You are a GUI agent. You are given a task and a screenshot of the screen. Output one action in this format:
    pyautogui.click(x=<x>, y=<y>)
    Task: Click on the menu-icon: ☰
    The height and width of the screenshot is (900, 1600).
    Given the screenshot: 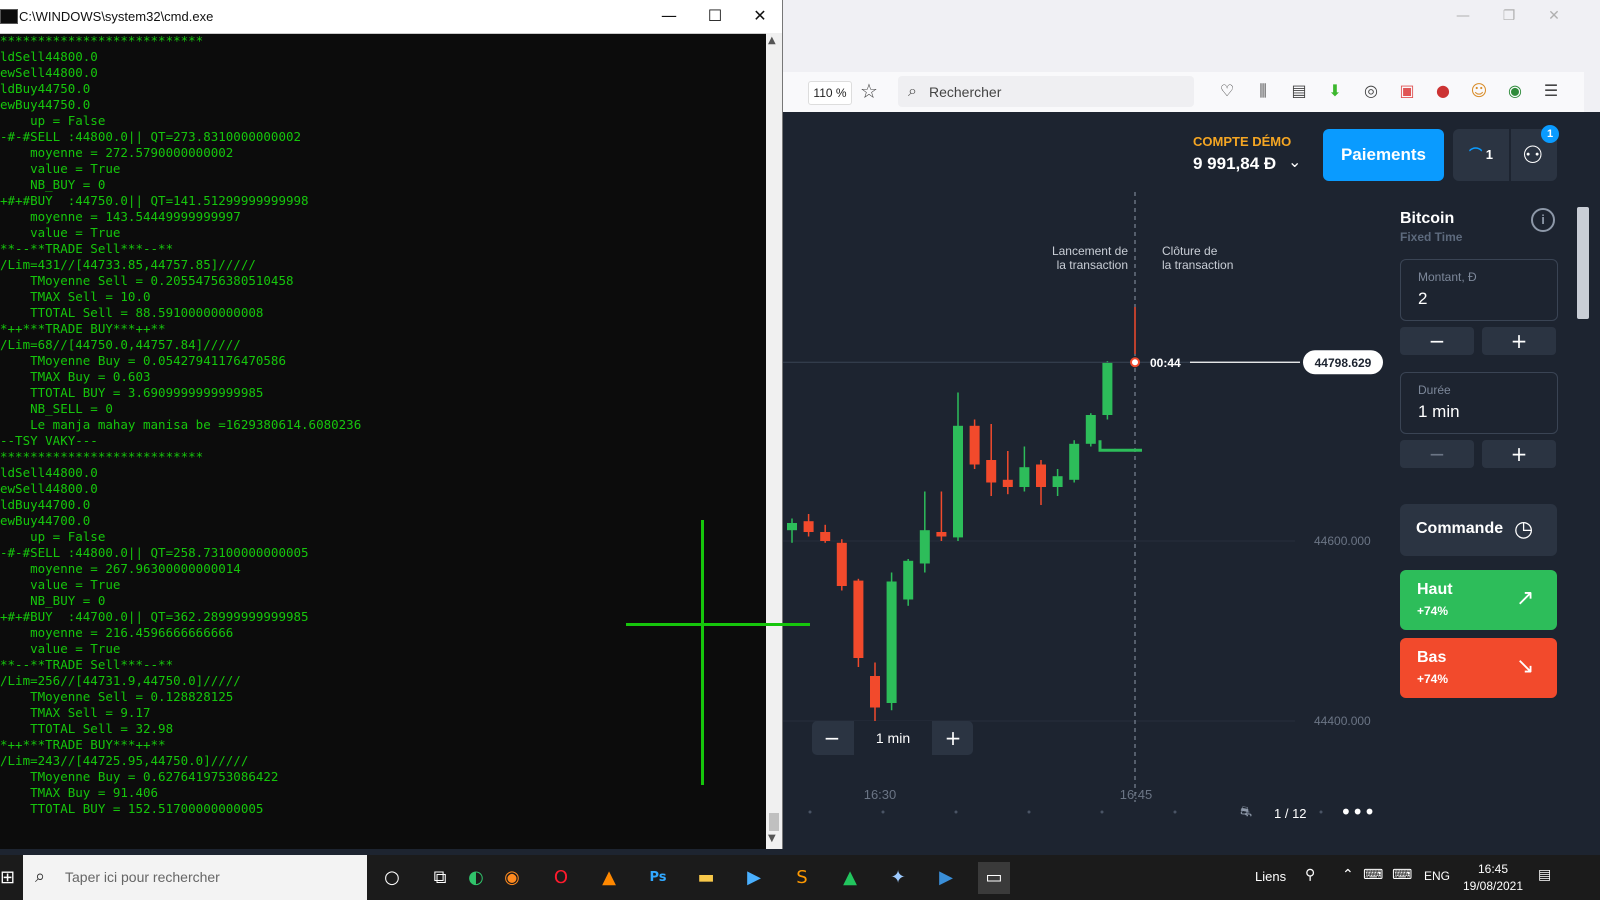 What is the action you would take?
    pyautogui.click(x=1551, y=90)
    